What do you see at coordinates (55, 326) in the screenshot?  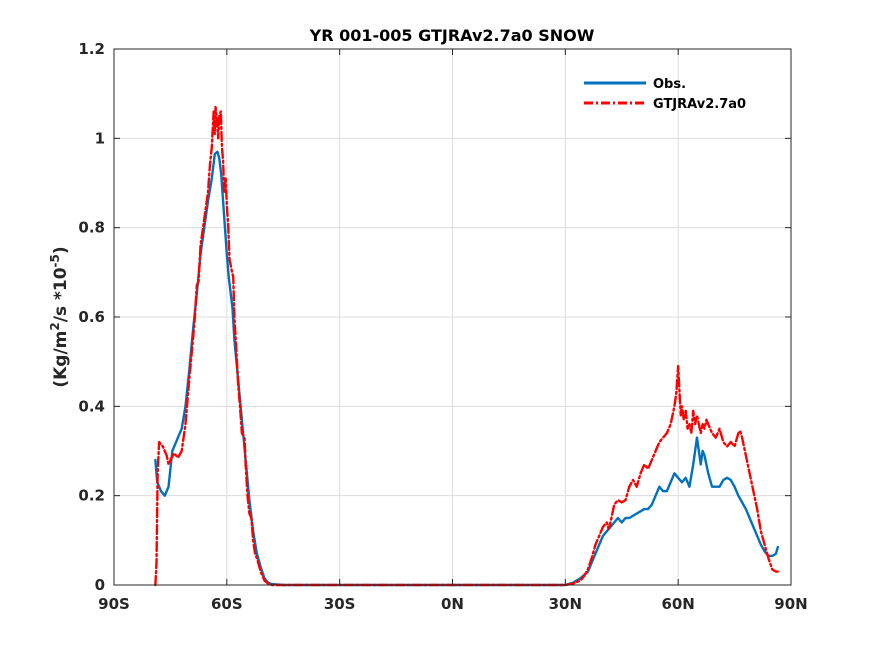 I see `y-axis-label-sup-1: 2` at bounding box center [55, 326].